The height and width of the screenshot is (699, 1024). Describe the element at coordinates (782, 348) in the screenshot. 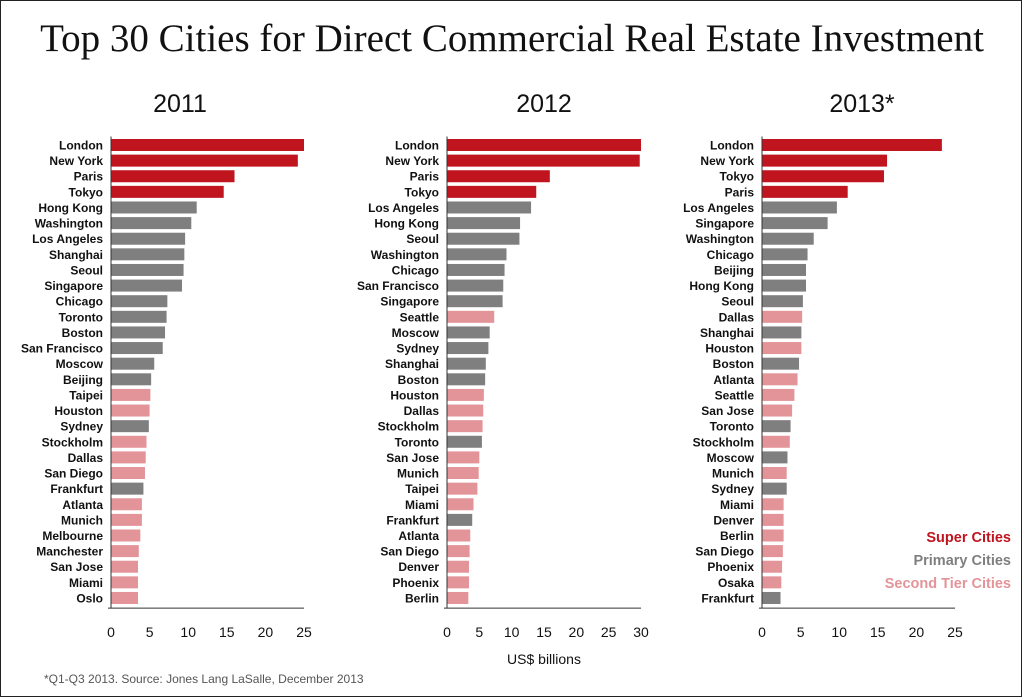

I see `bar-2013-houston` at that location.